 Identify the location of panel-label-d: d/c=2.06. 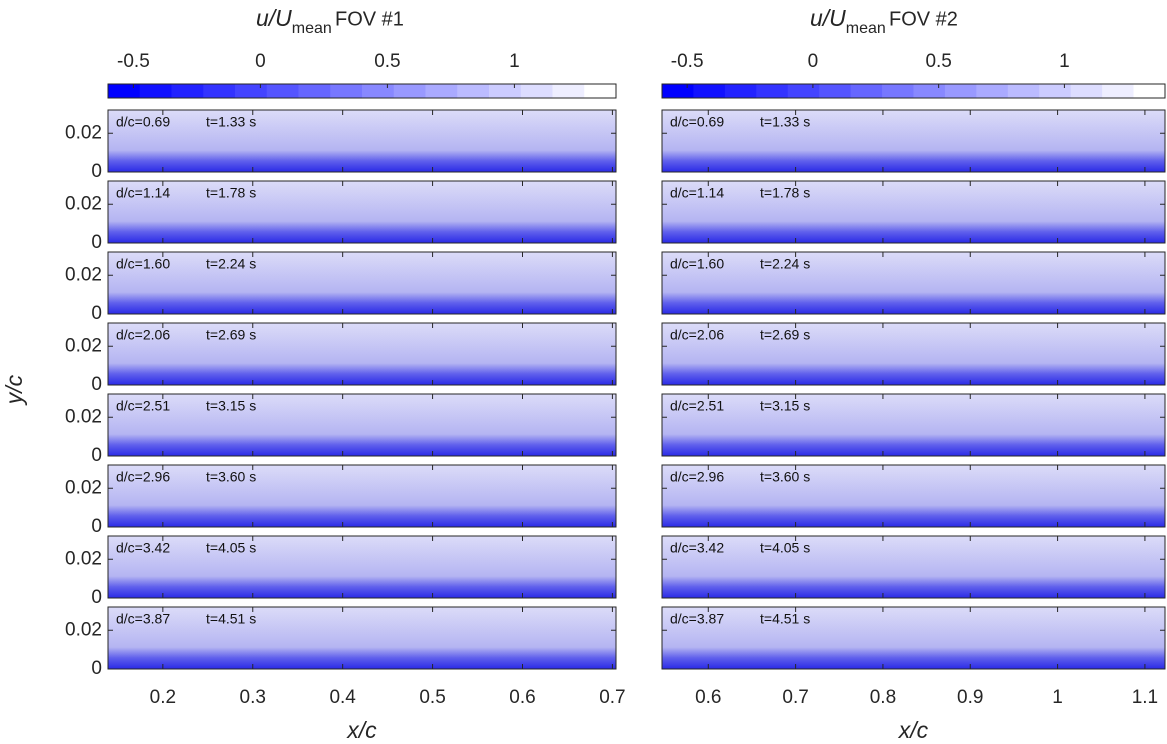
(143, 335).